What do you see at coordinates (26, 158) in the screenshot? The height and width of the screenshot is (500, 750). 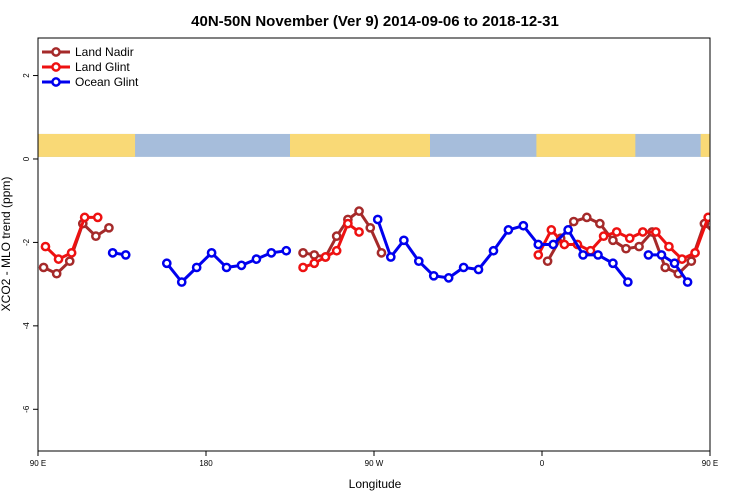 I see `y-tick-label-1: 0` at bounding box center [26, 158].